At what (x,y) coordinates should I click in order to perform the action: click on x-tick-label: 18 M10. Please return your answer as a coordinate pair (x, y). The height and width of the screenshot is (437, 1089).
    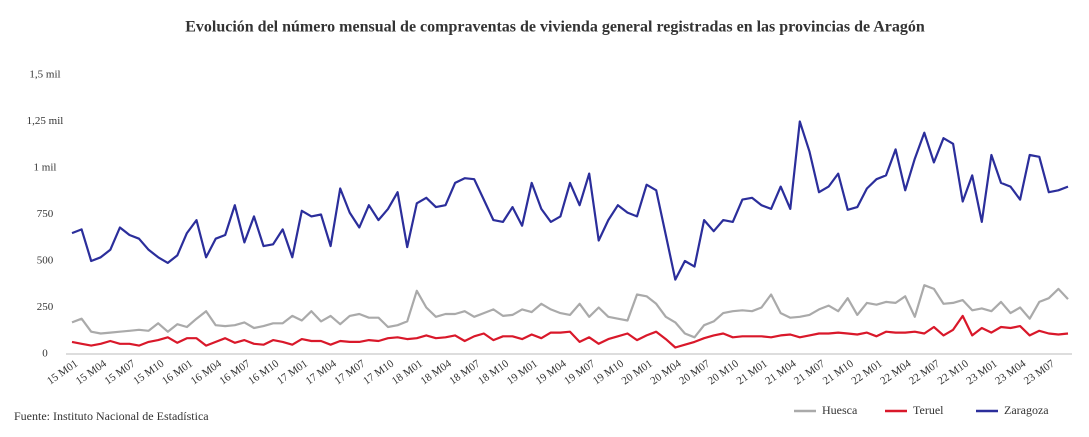
    Looking at the image, I should click on (494, 372).